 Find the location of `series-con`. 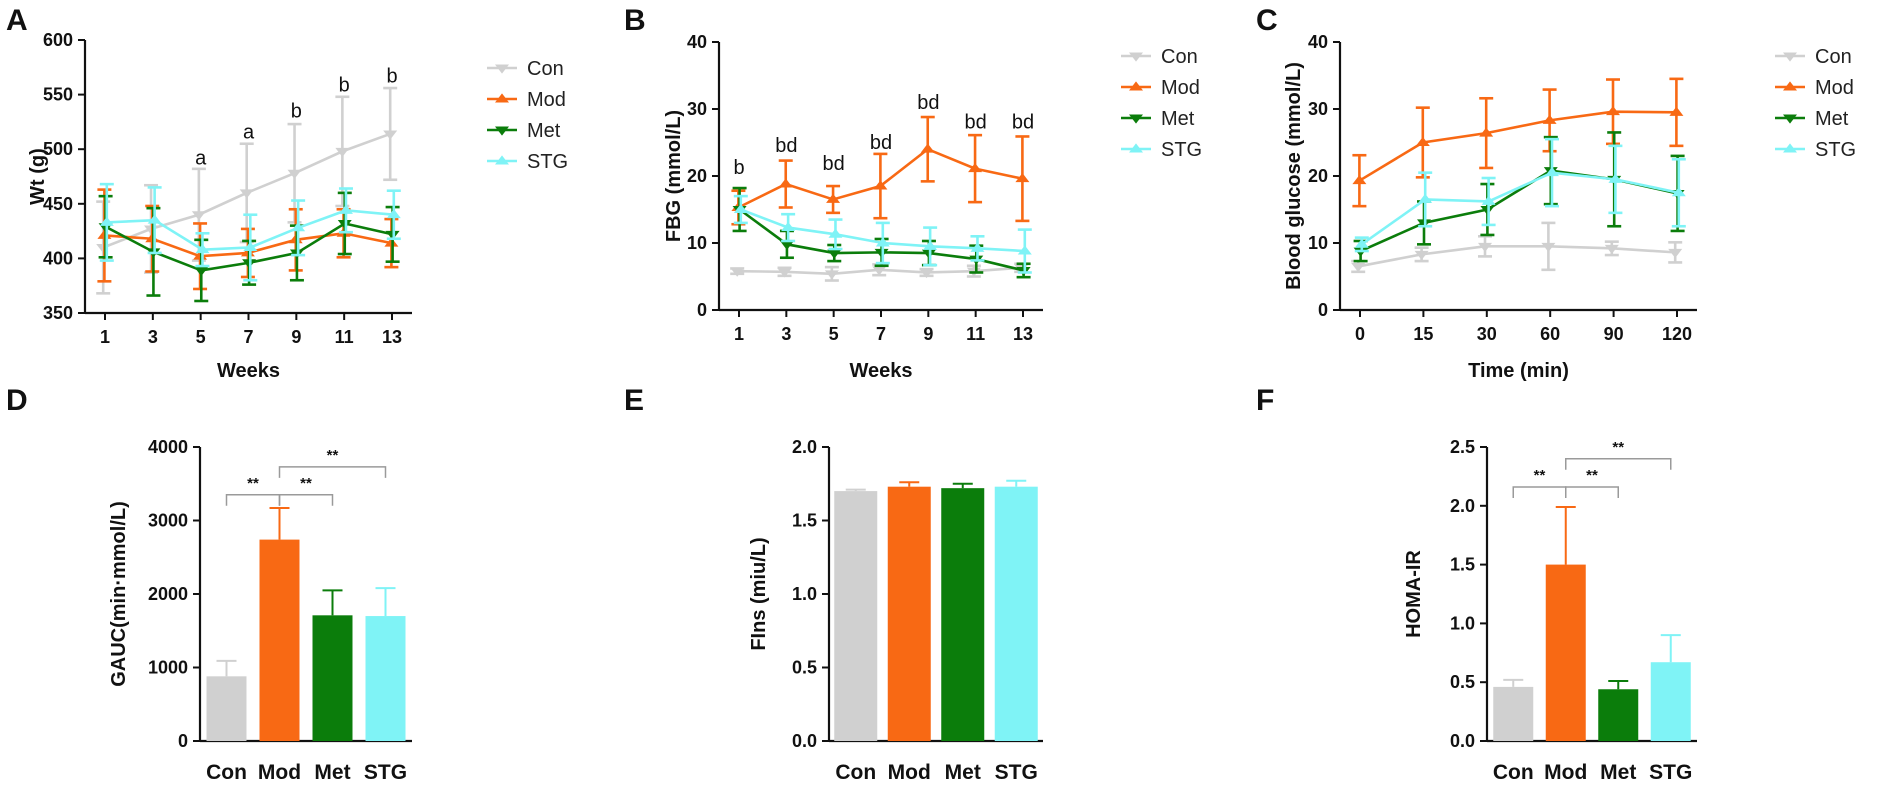

series-con is located at coordinates (879, 272).